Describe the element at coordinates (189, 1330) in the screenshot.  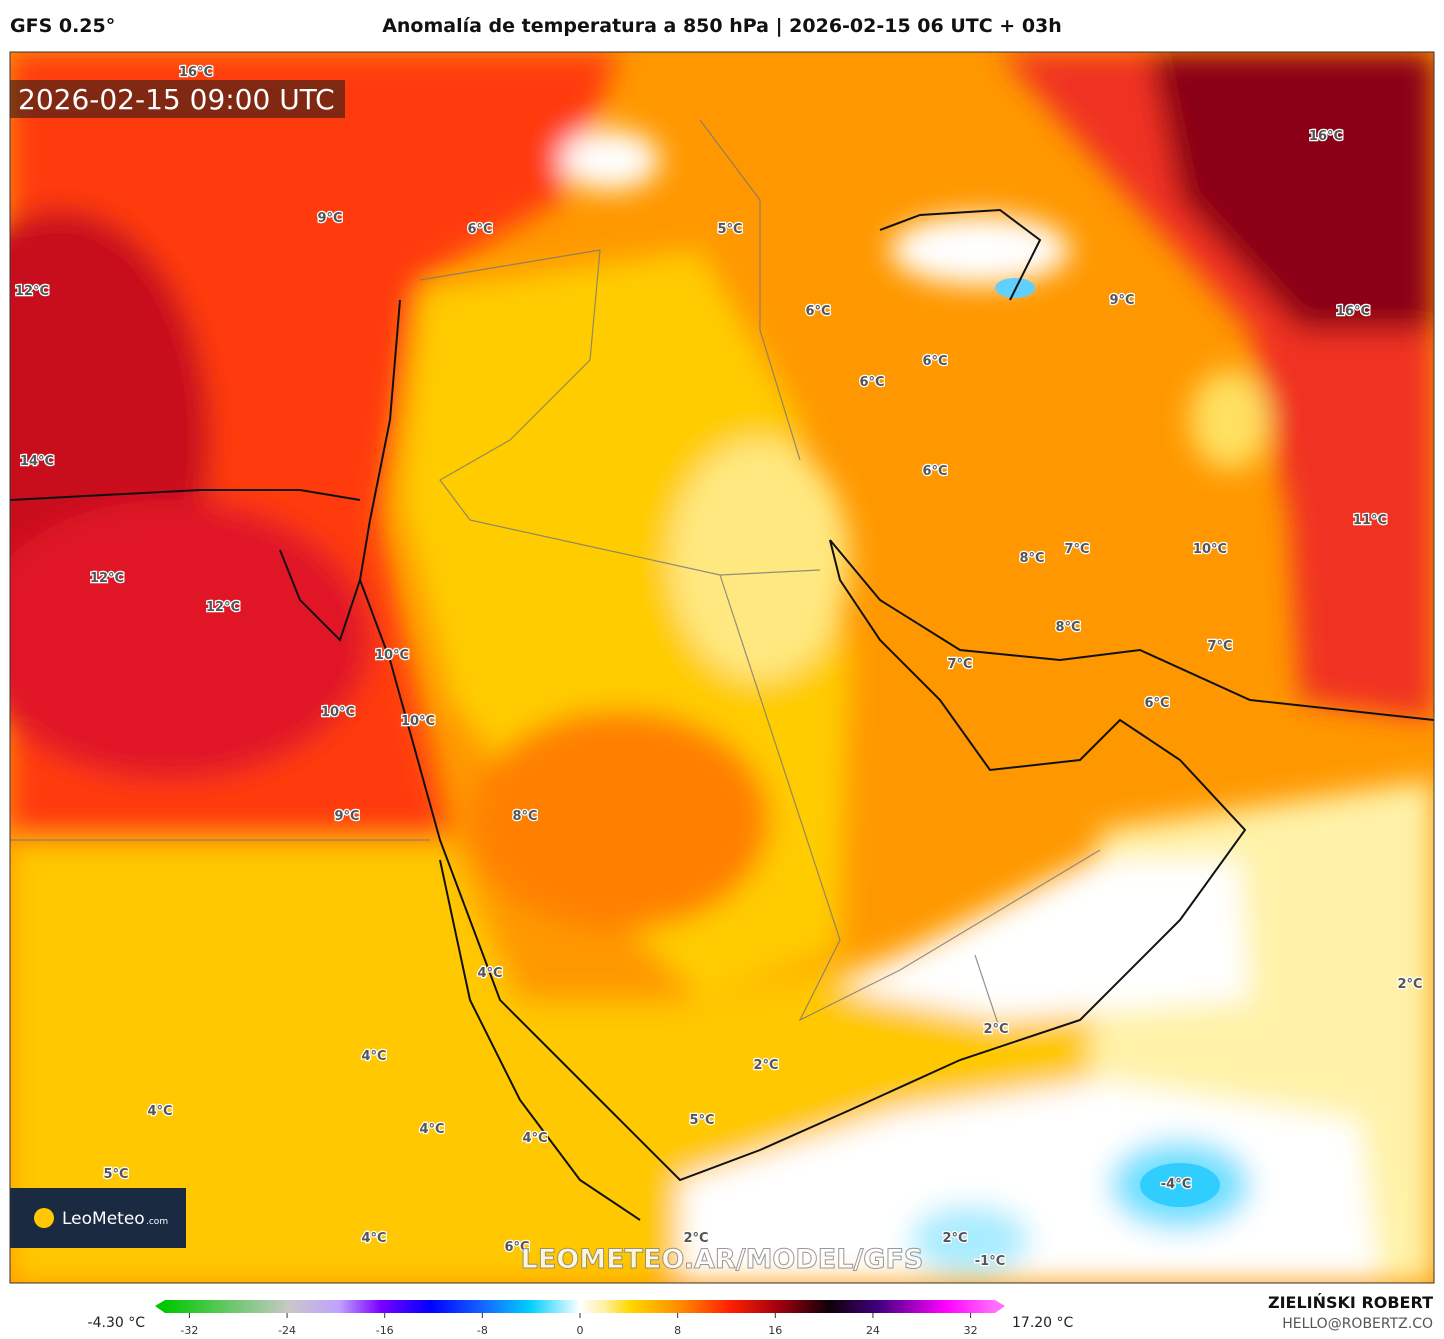
I see `colorbar-tick-label: -32` at that location.